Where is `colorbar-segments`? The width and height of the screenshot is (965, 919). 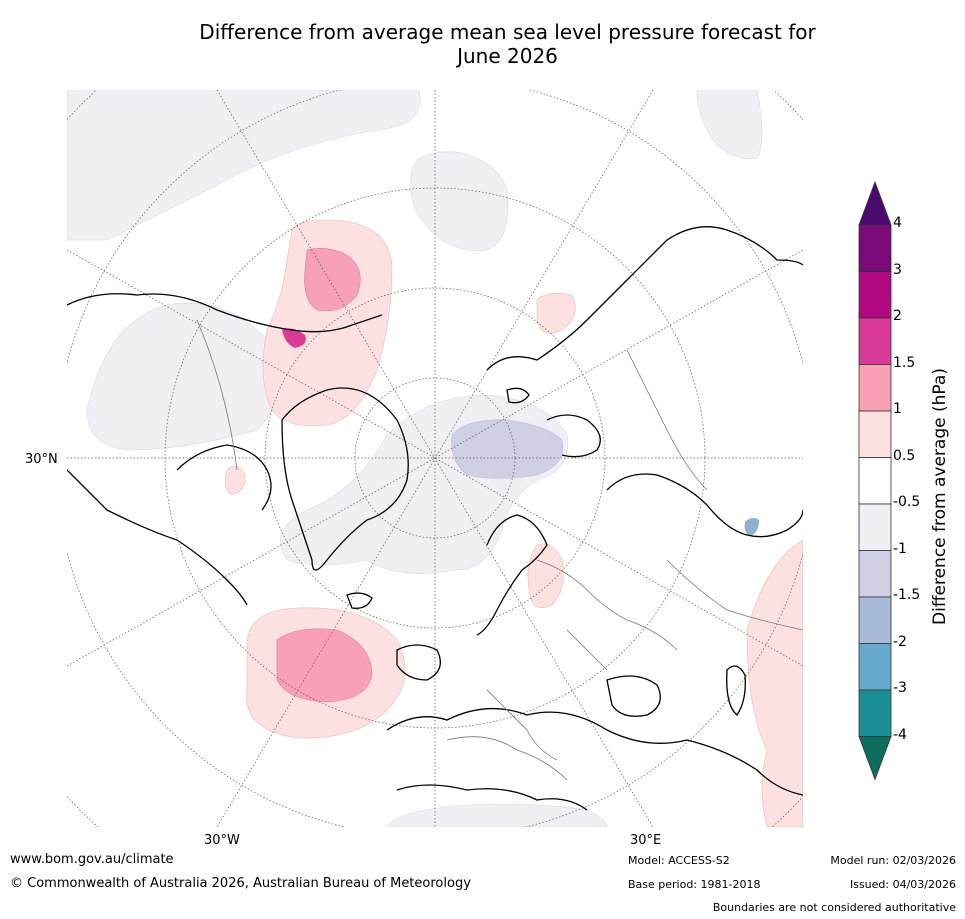
colorbar-segments is located at coordinates (875, 480).